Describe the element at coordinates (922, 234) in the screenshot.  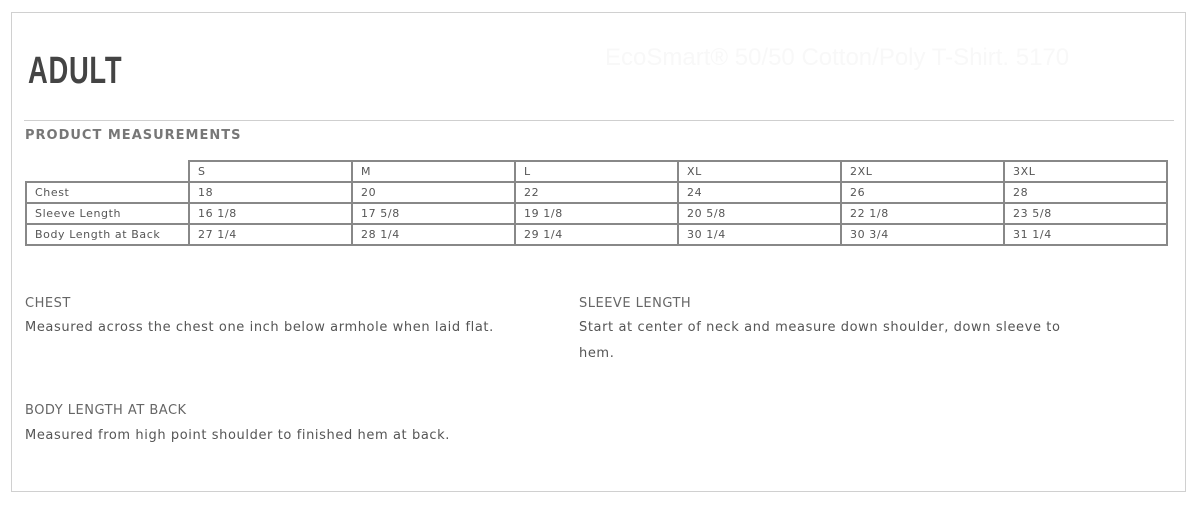
I see `cell: 30 3/4` at that location.